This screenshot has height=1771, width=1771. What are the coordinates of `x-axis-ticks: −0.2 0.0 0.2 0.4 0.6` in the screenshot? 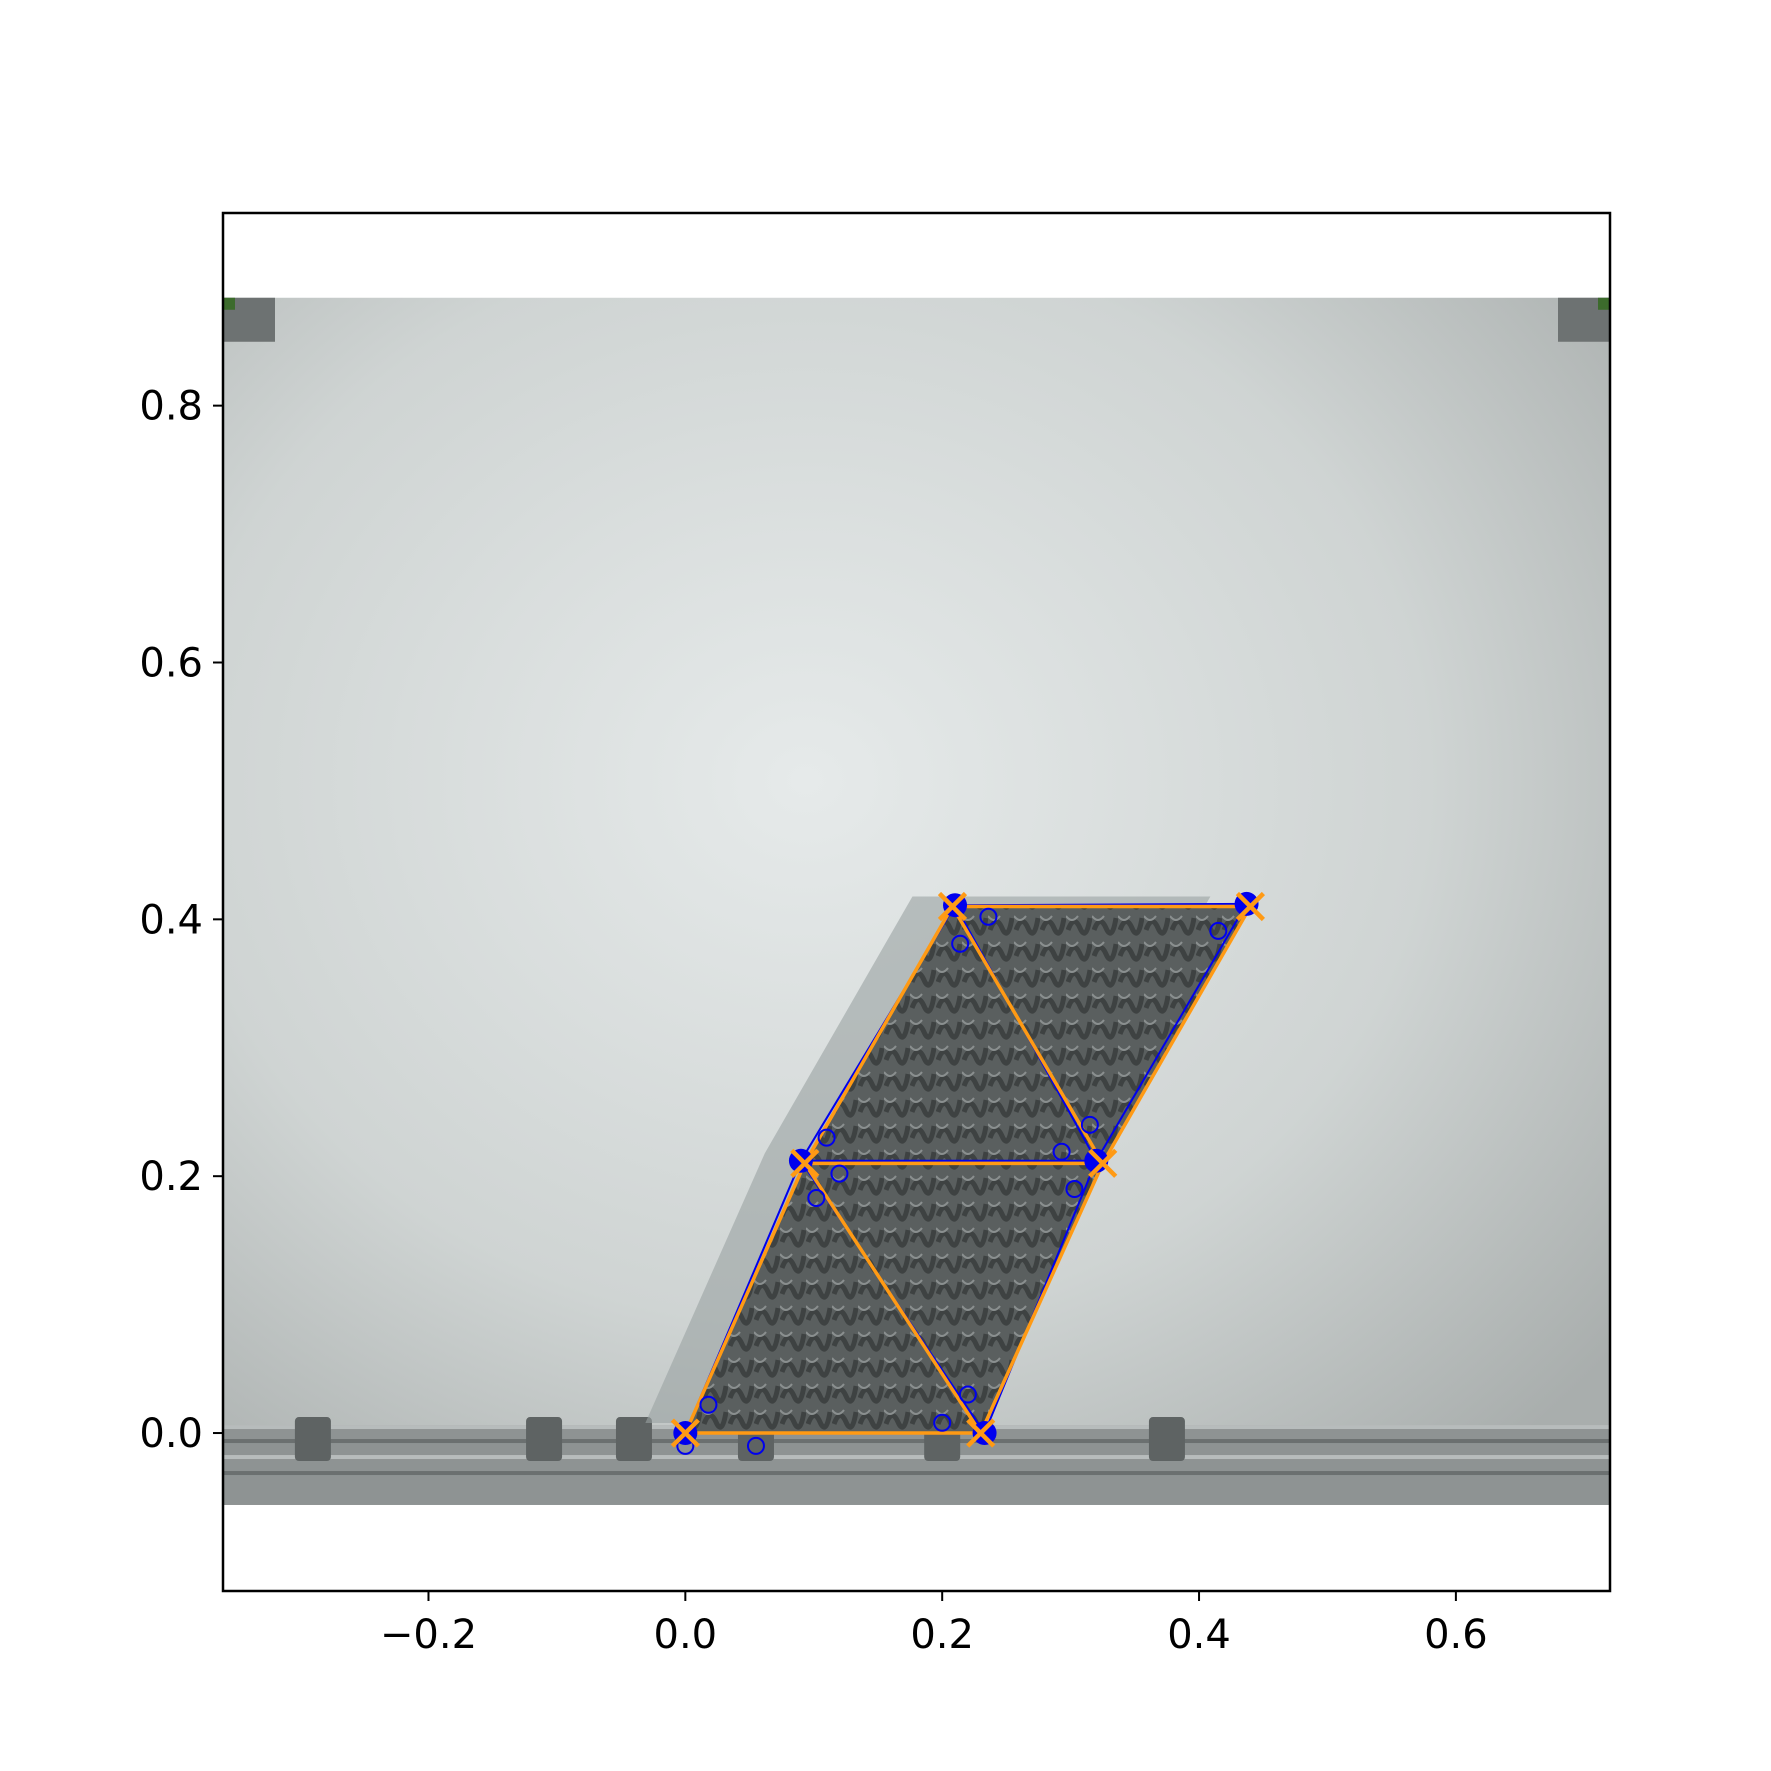 It's located at (934, 1624).